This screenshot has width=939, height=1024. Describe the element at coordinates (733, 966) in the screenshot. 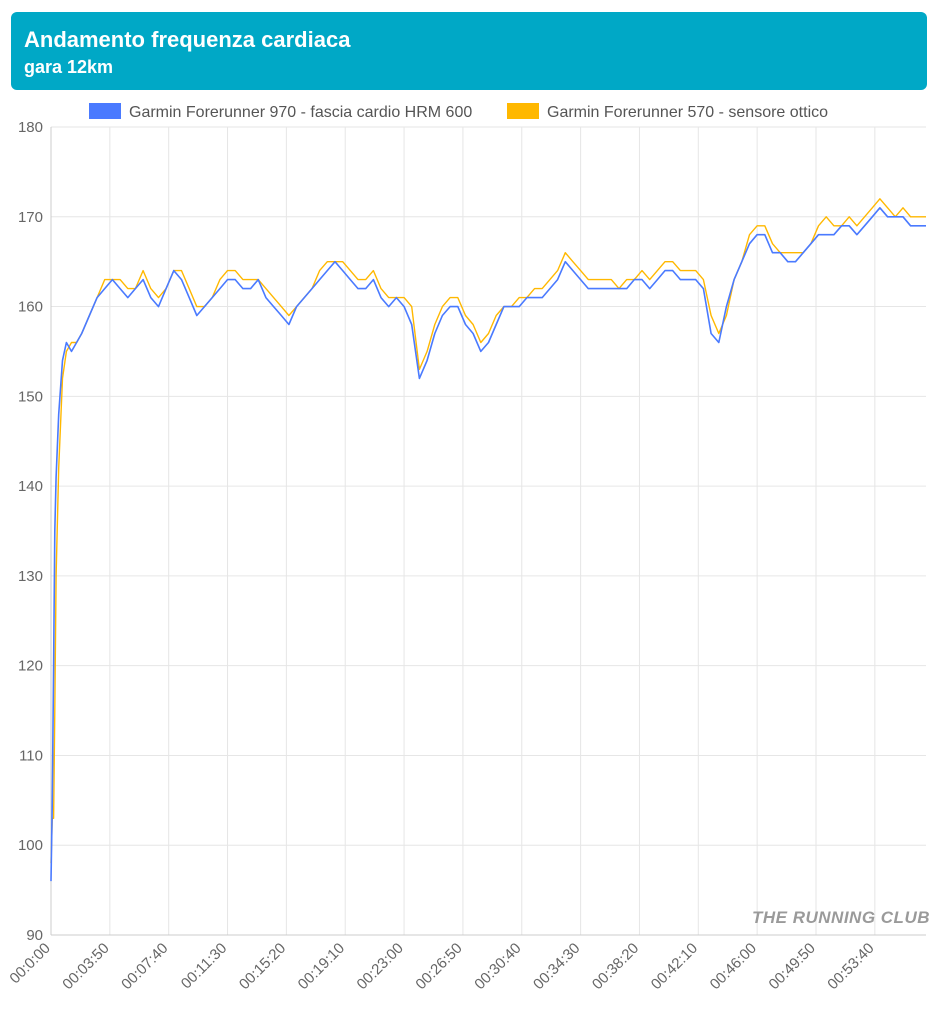

I see `x-tick-label: 00:46:00` at that location.